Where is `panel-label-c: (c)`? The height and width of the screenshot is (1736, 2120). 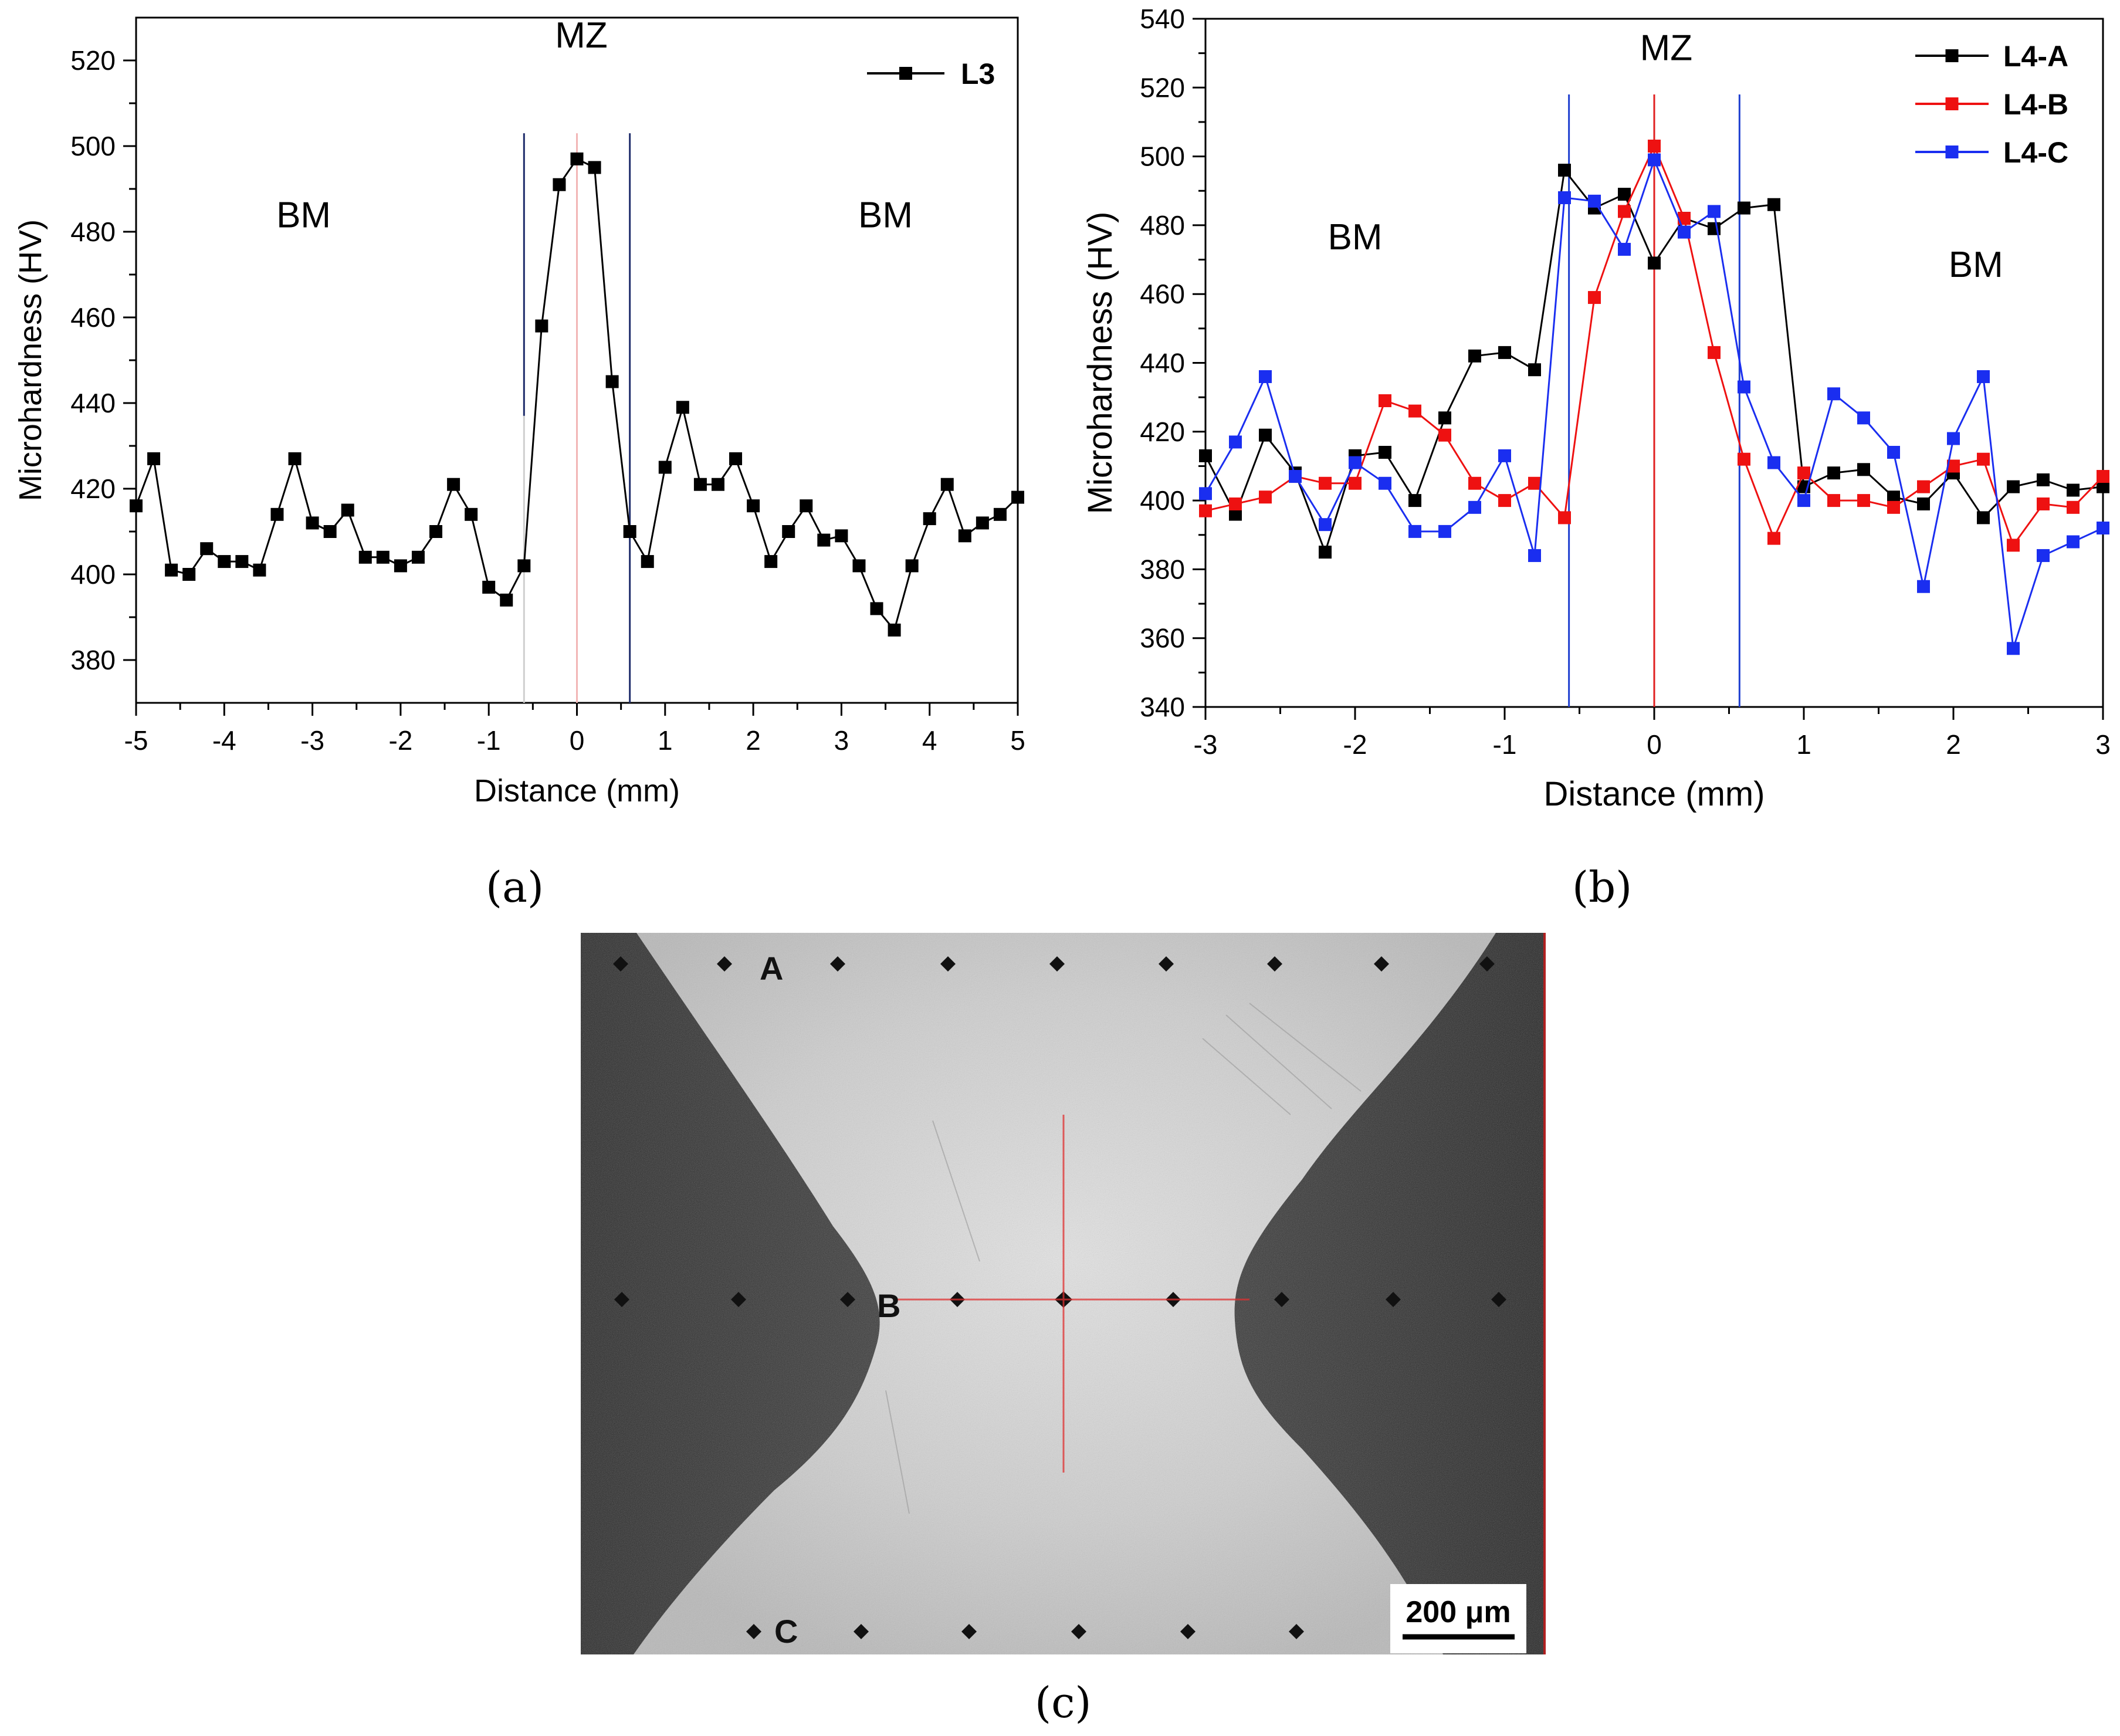
panel-label-c: (c) is located at coordinates (1063, 1702).